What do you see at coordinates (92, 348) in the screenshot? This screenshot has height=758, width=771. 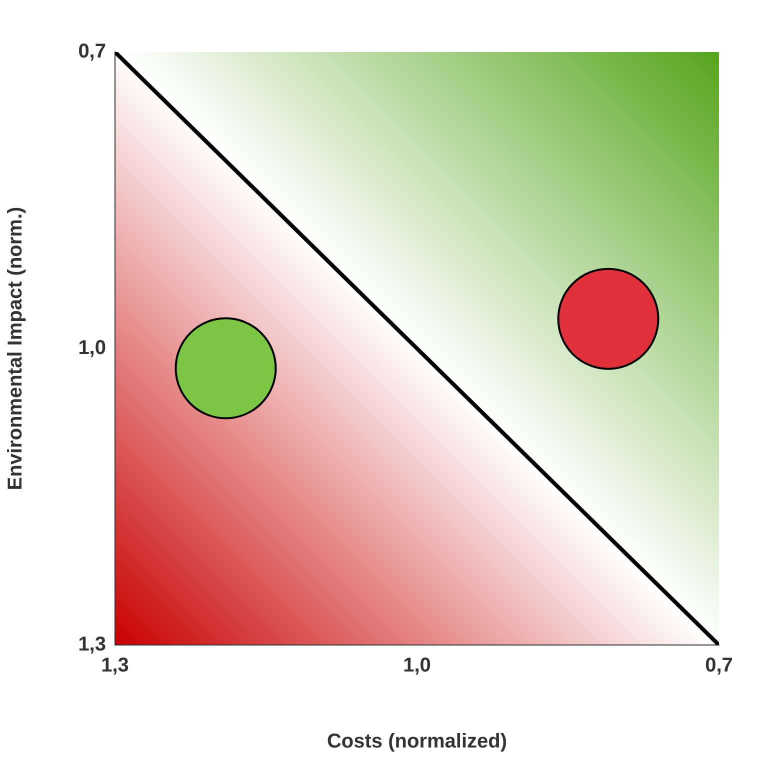 I see `y-tick-label: 1,0` at bounding box center [92, 348].